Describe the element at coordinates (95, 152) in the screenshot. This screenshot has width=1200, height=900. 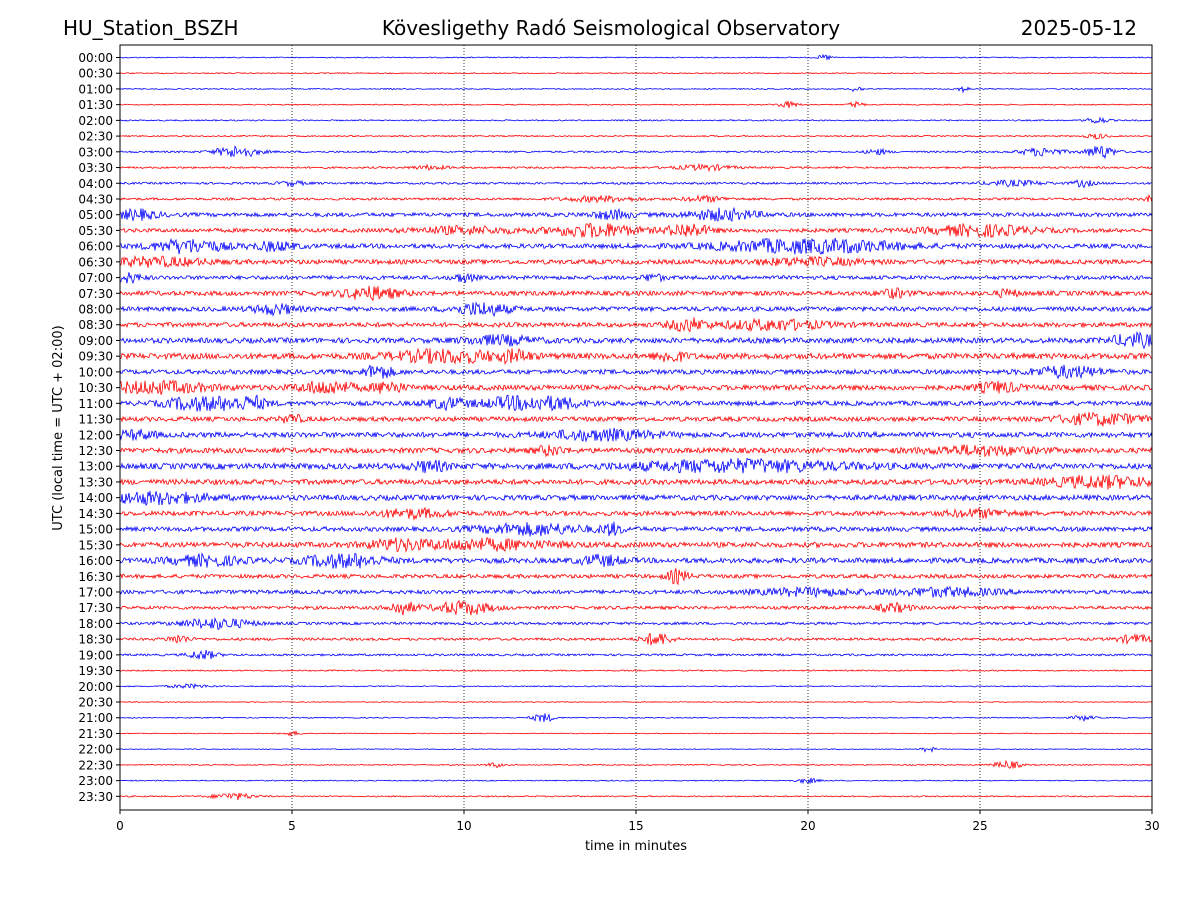
I see `y-tick-label: 03:00` at that location.